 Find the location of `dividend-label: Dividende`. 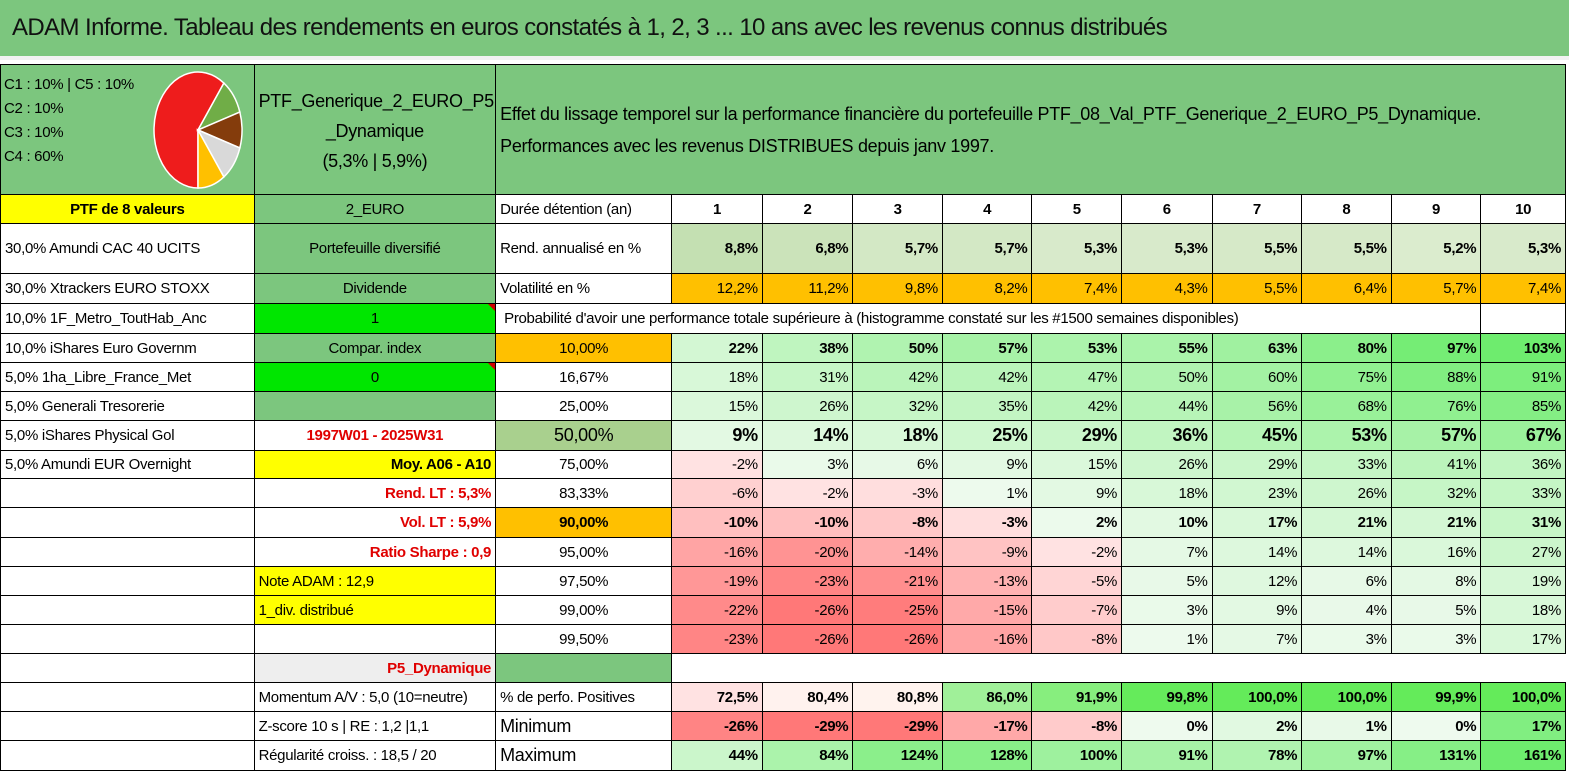

dividend-label: Dividende is located at coordinates (375, 288).